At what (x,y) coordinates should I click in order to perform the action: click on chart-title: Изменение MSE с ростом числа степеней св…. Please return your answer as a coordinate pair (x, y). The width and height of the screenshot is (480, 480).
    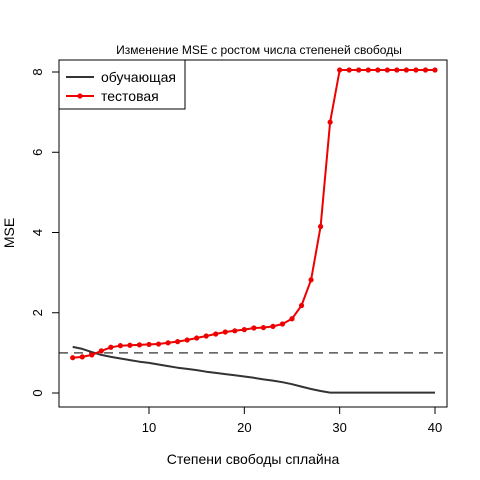
    Looking at the image, I should click on (259, 50).